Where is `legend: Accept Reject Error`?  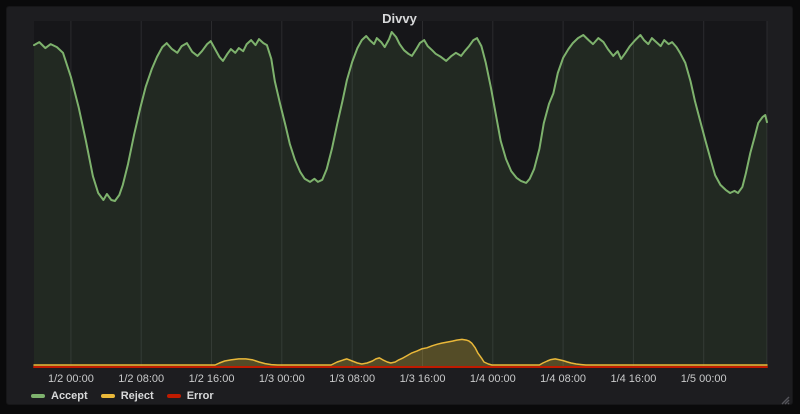 legend: Accept Reject Error is located at coordinates (122, 396).